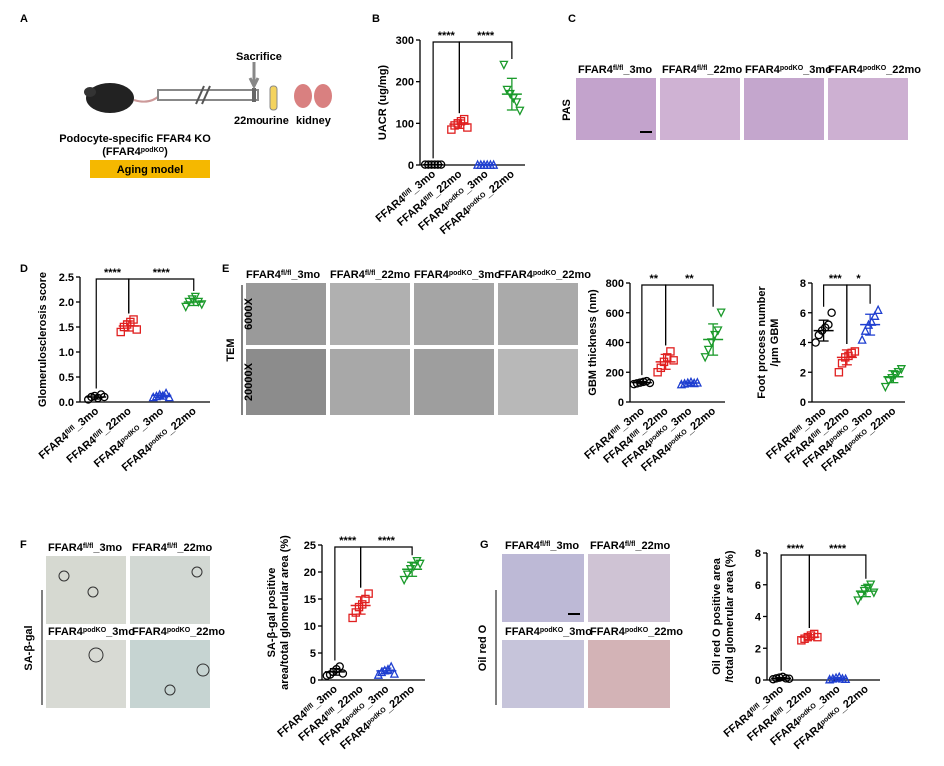  What do you see at coordinates (272, 613) in the screenshot?
I see `y-axis-label: SA-β-gal positive` at bounding box center [272, 613].